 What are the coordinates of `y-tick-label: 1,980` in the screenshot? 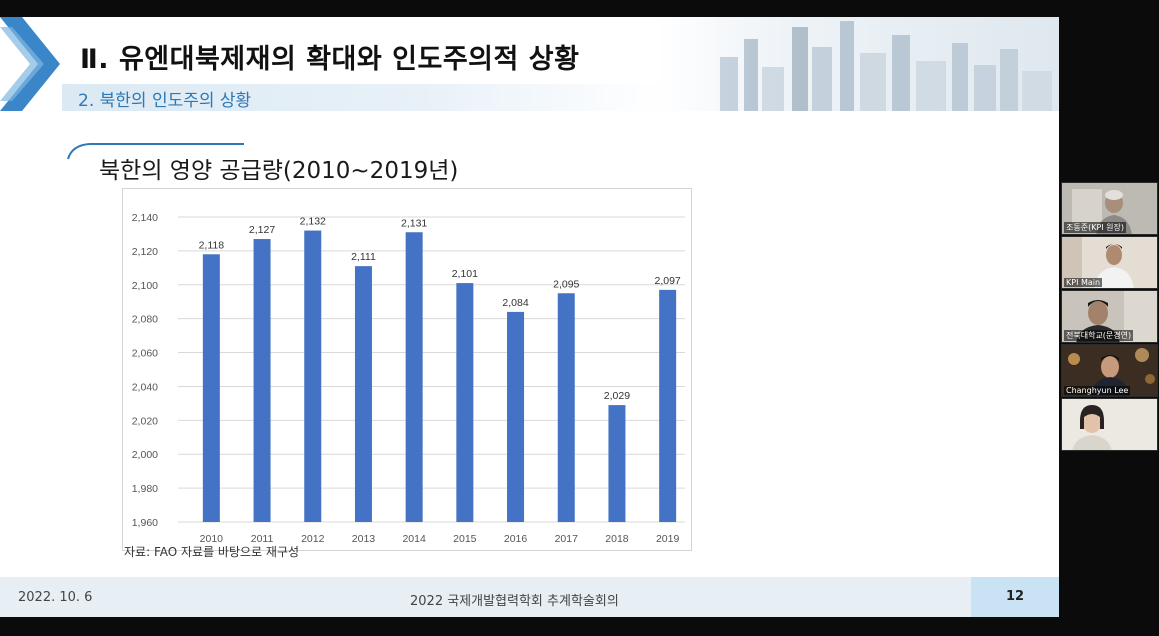 It's located at (145, 489).